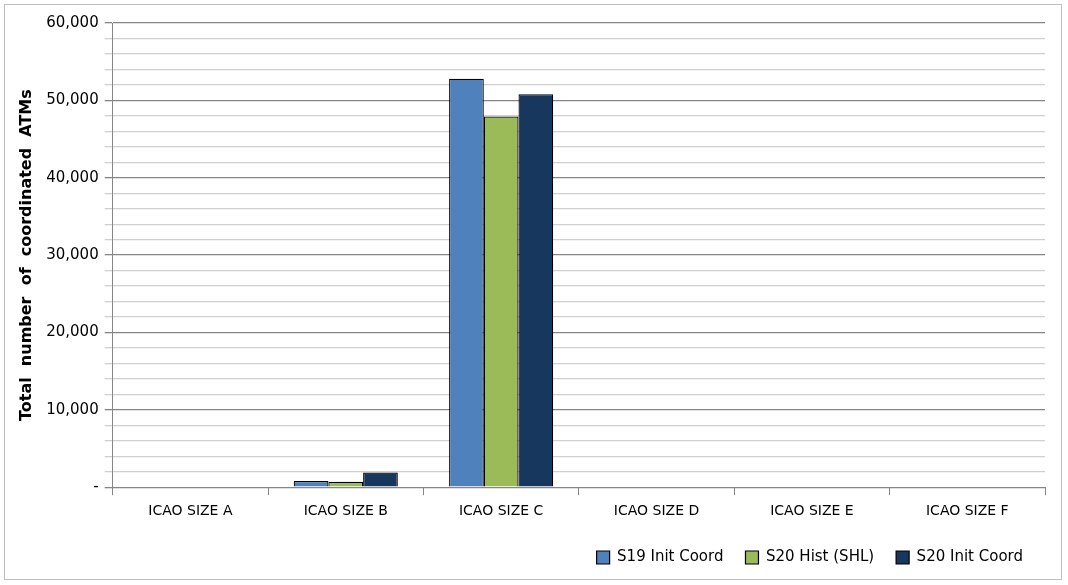 This screenshot has height=585, width=1068. Describe the element at coordinates (72, 253) in the screenshot. I see `y-tick-label: 30,000` at that location.